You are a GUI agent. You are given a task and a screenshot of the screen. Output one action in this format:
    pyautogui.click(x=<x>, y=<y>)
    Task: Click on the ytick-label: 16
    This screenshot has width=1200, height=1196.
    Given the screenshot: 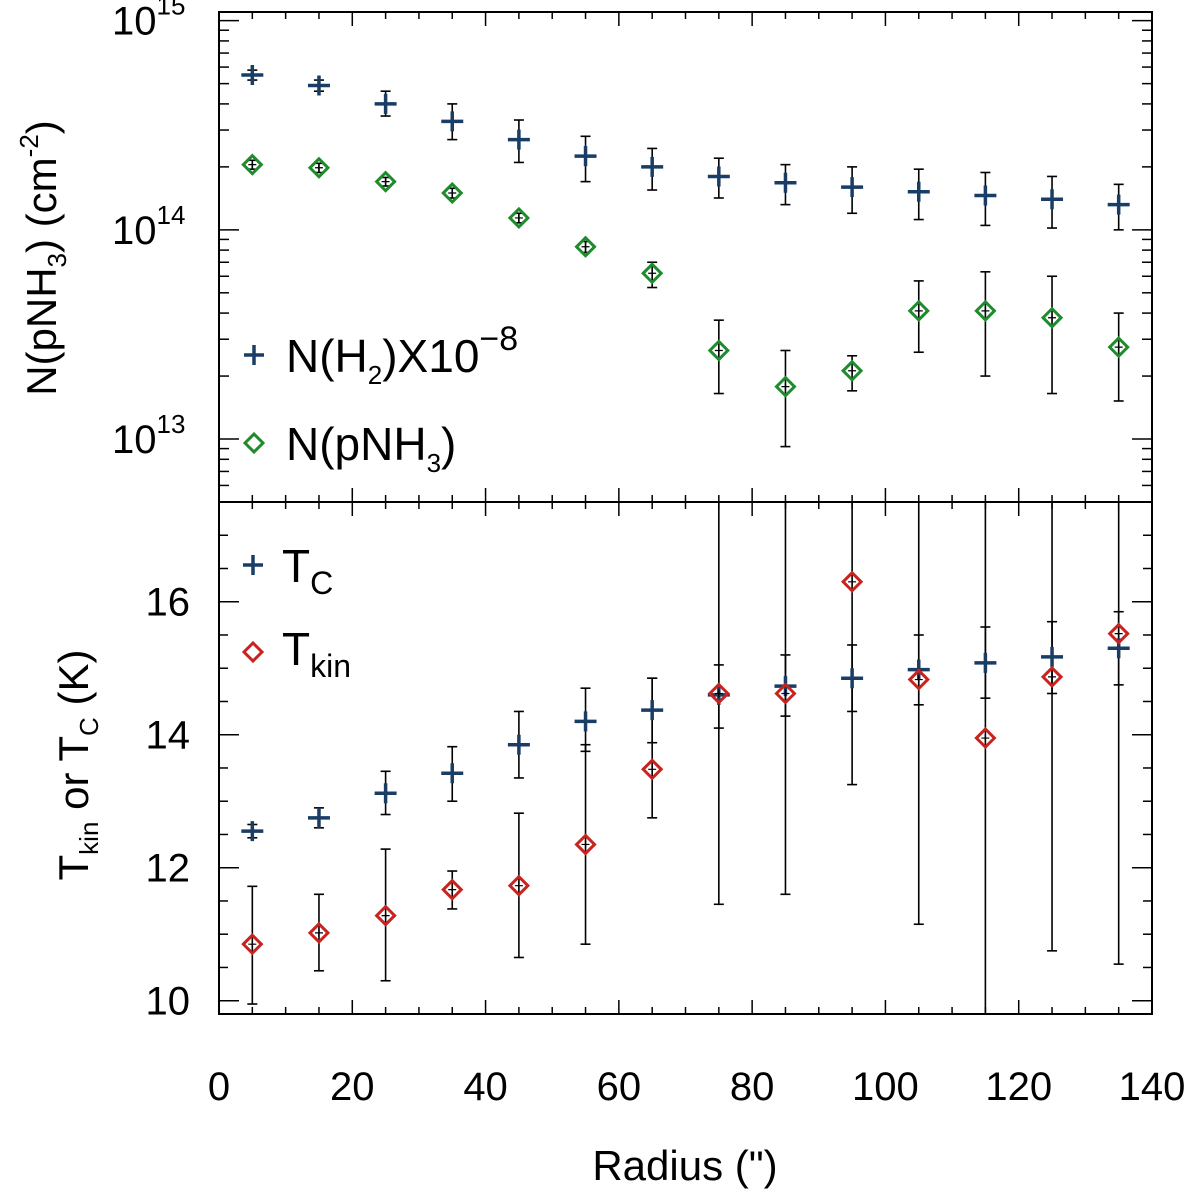 What is the action you would take?
    pyautogui.click(x=168, y=603)
    